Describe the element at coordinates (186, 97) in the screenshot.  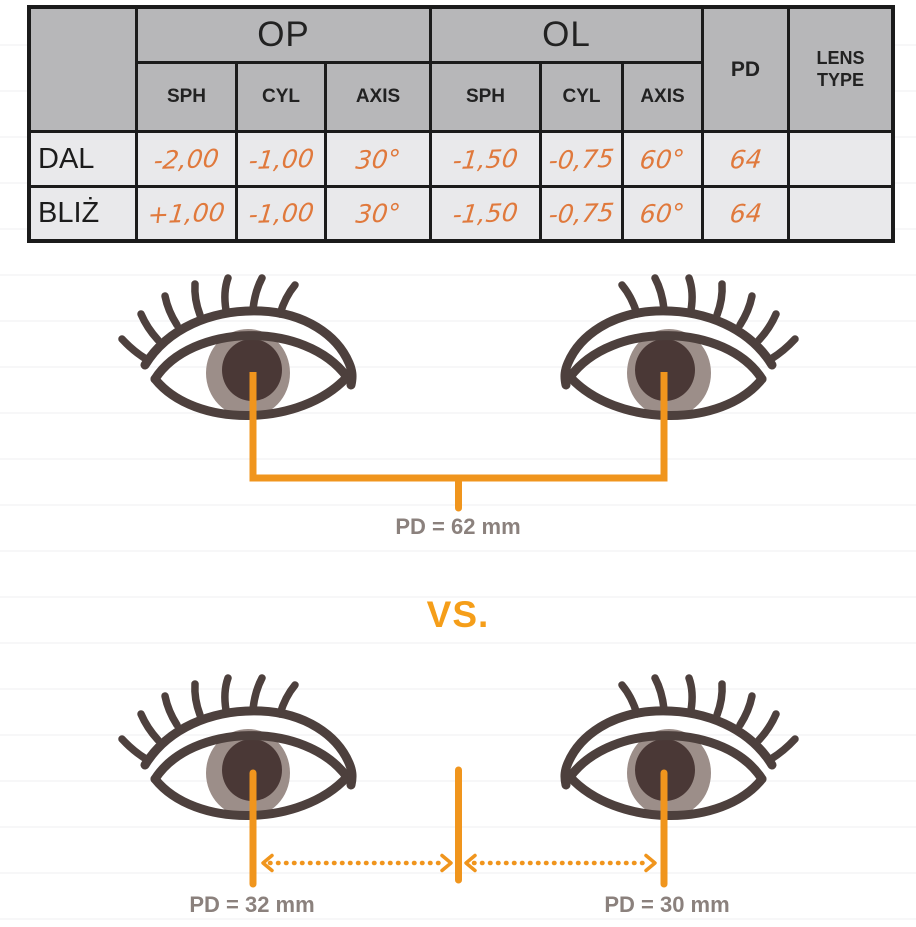
I see `column-header-op-sph: SPH` at that location.